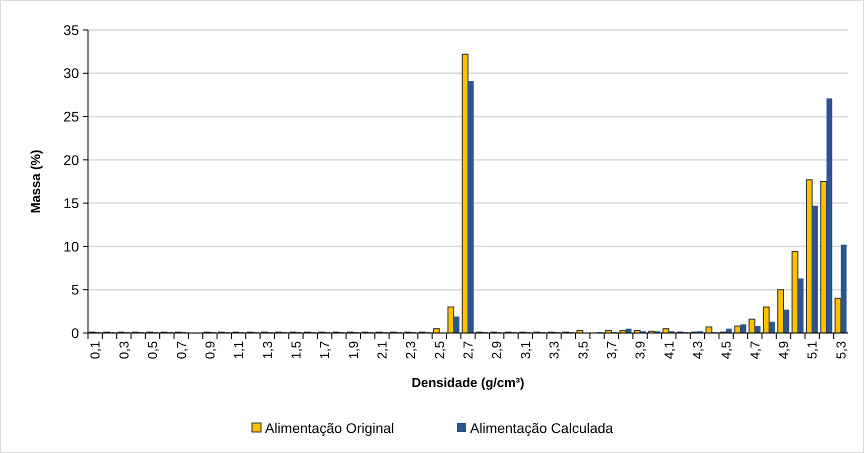 This screenshot has height=453, width=864. What do you see at coordinates (410, 350) in the screenshot?
I see `x-tick-label: 2,3` at bounding box center [410, 350].